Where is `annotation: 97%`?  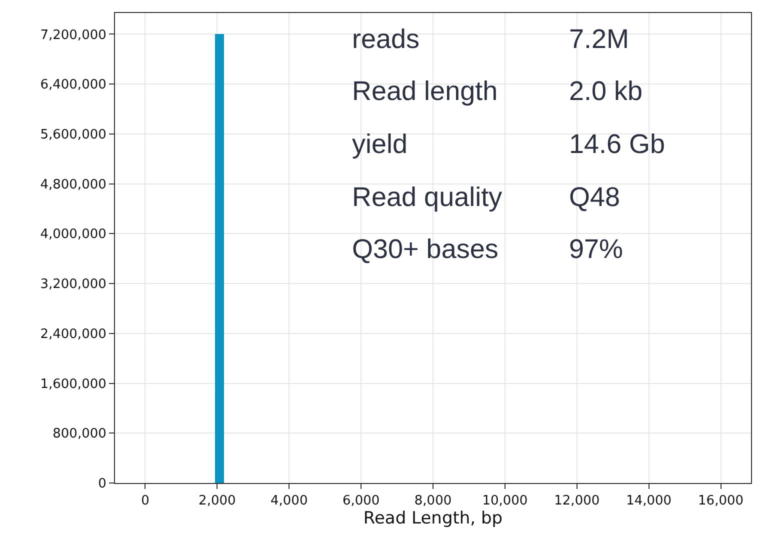
annotation: 97% is located at coordinates (596, 249).